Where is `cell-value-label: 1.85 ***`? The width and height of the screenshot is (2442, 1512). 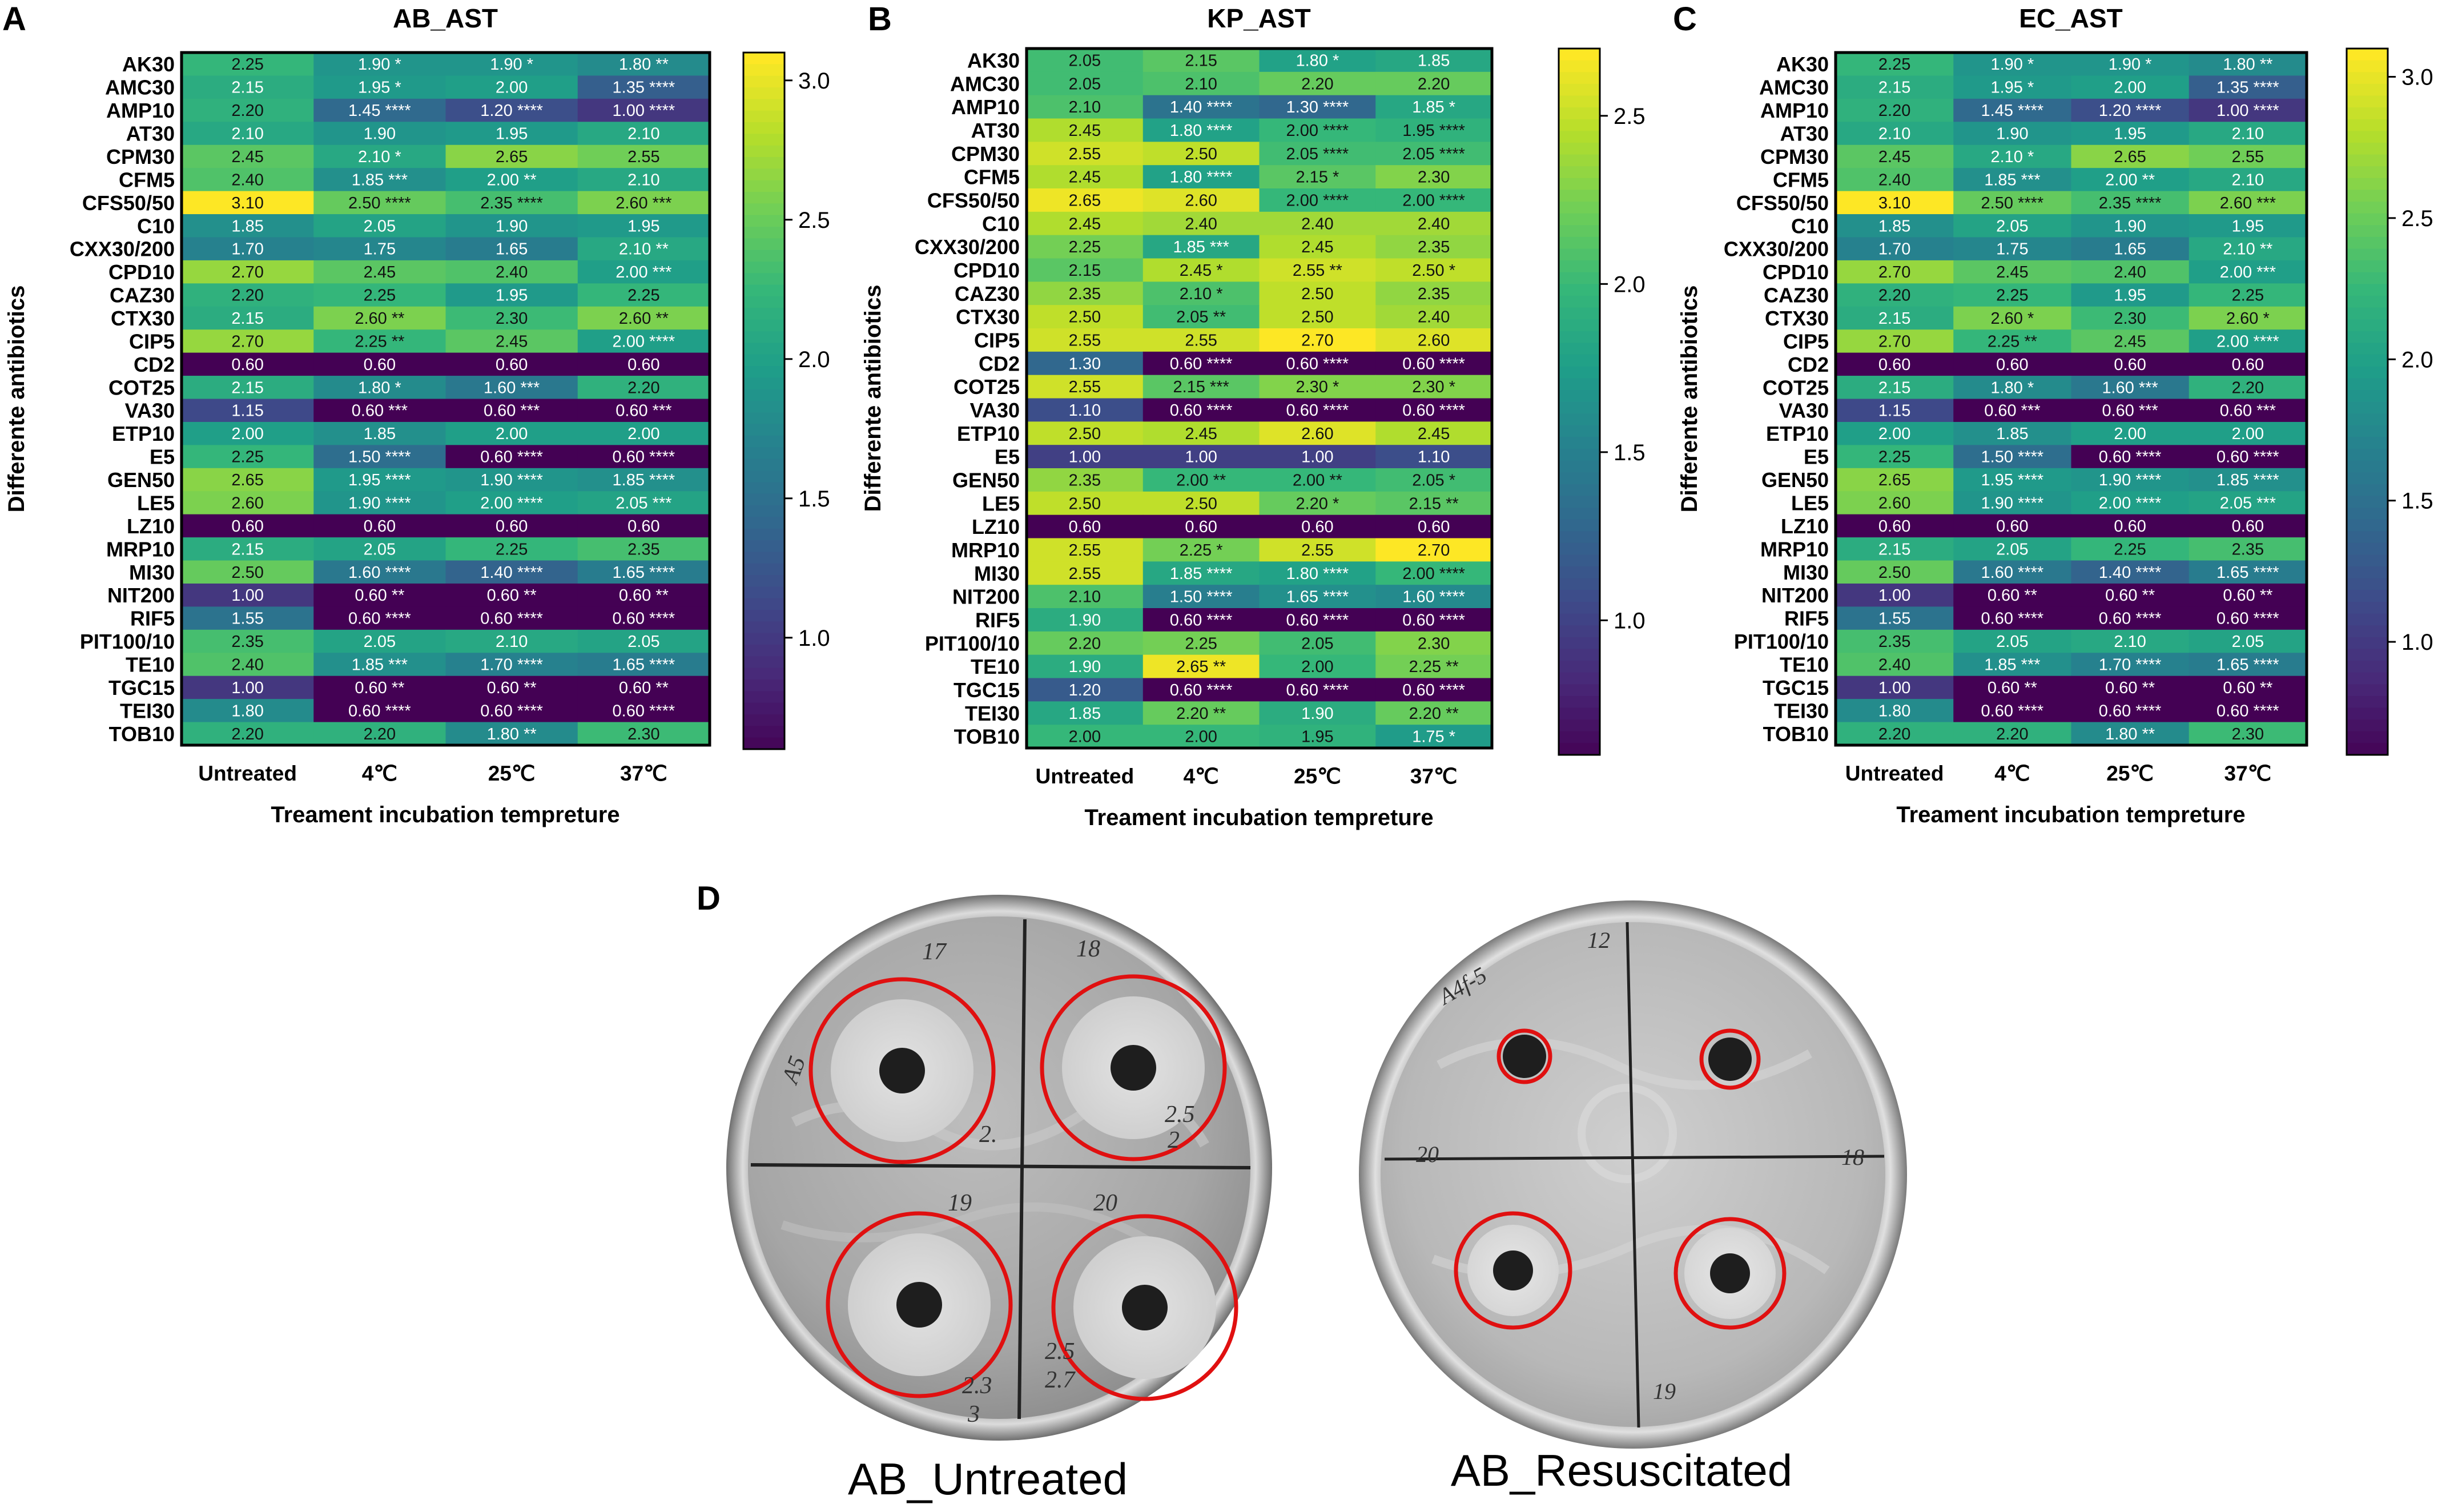 cell-value-label: 1.85 *** is located at coordinates (380, 665).